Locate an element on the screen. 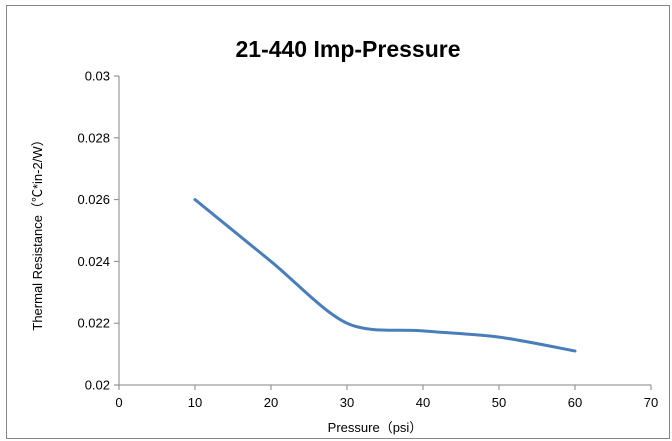 Image resolution: width=672 pixels, height=441 pixels. y-tick-label: 0.022 is located at coordinates (93, 323).